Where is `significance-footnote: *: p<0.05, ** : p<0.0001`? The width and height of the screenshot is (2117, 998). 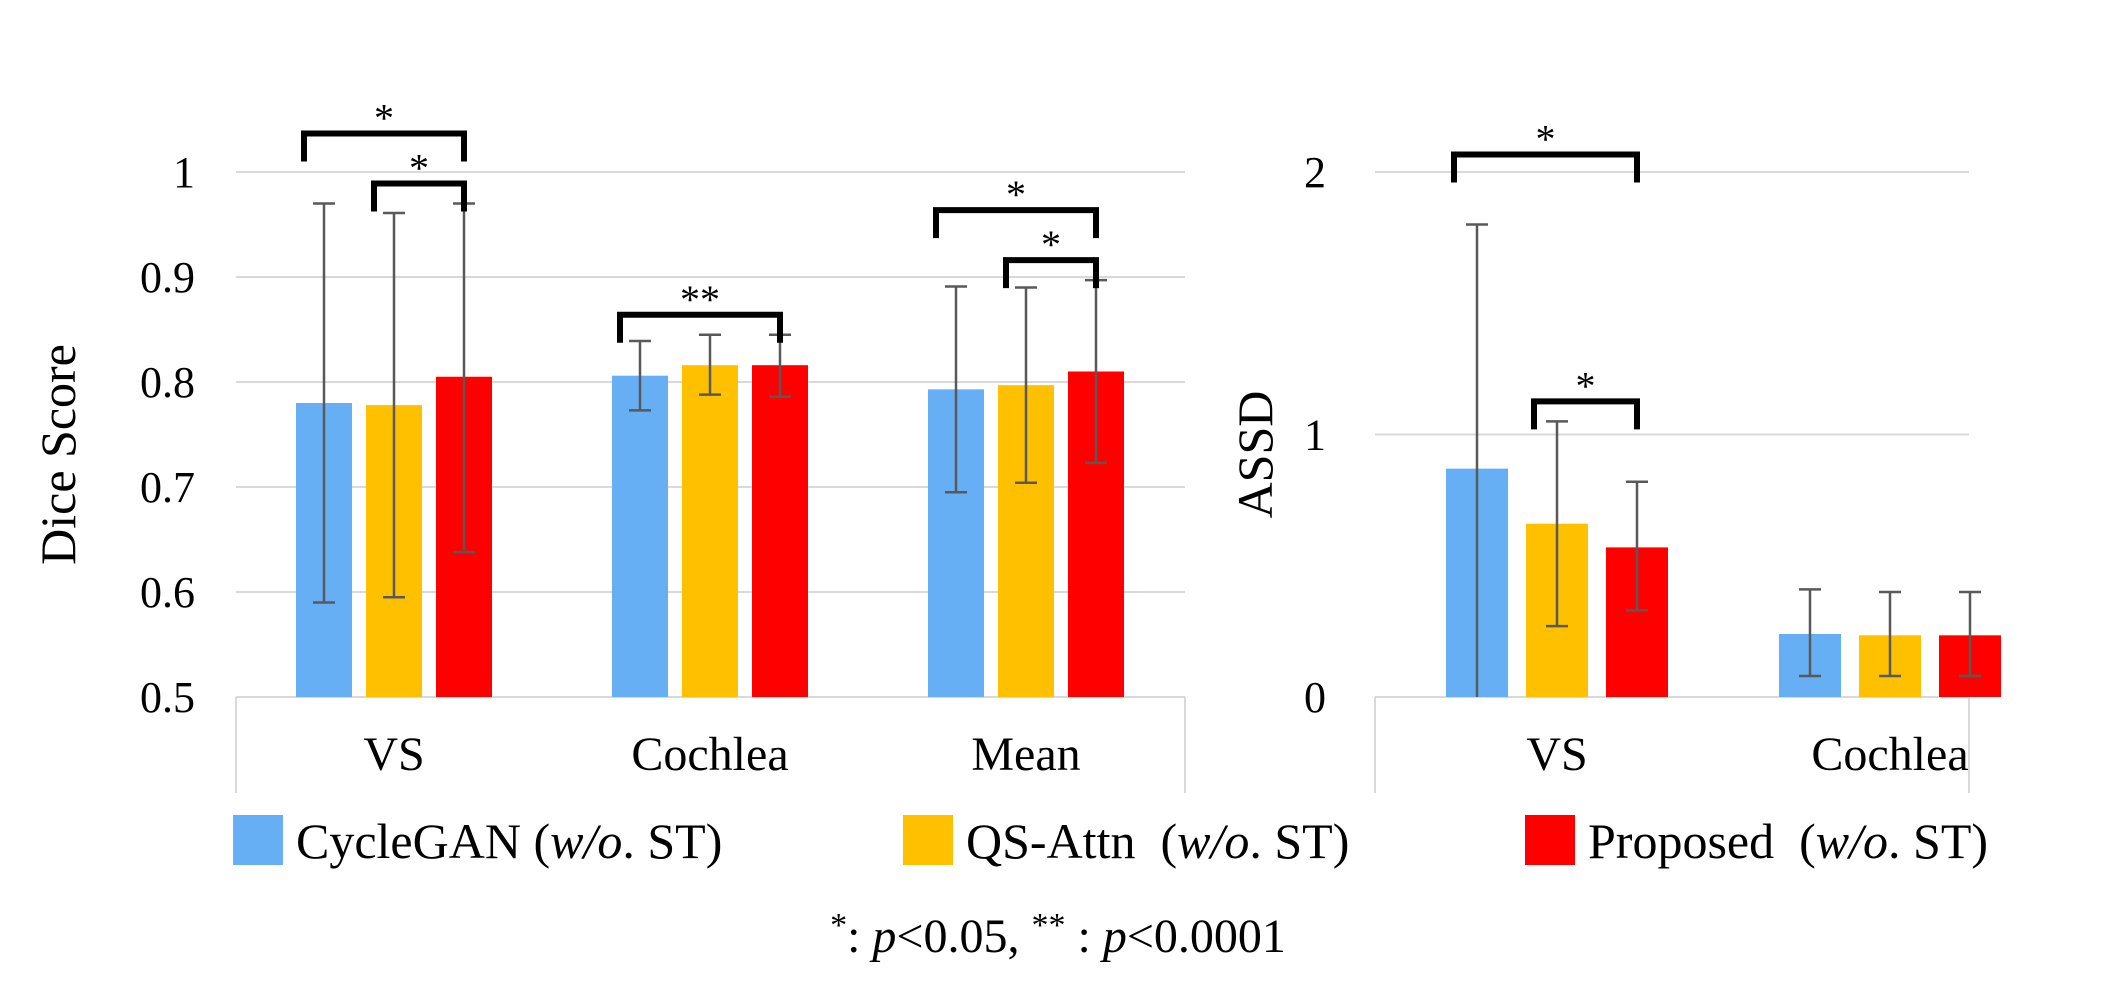 significance-footnote: *: p<0.05, ** : p<0.0001 is located at coordinates (1058, 935).